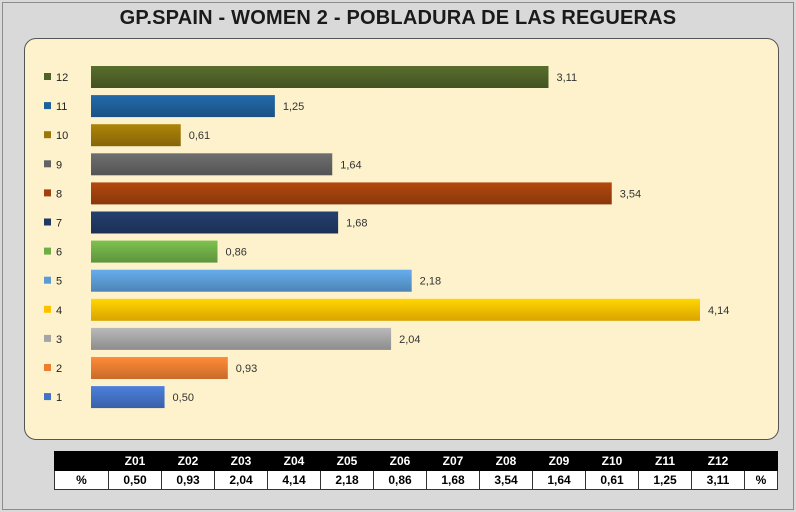 The width and height of the screenshot is (796, 512). I want to click on table-header-cell: Z02, so click(188, 461).